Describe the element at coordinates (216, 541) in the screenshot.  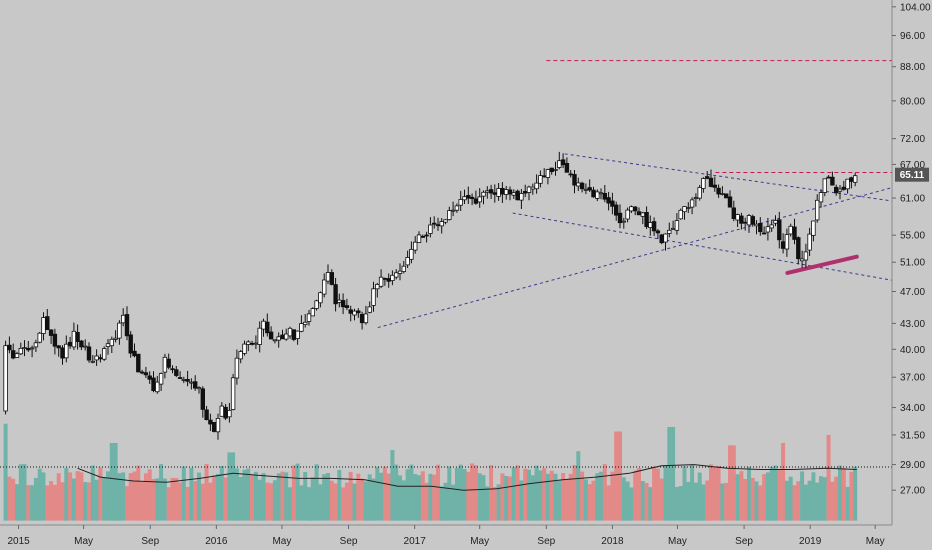
I see `x-tick-label: 2016` at that location.